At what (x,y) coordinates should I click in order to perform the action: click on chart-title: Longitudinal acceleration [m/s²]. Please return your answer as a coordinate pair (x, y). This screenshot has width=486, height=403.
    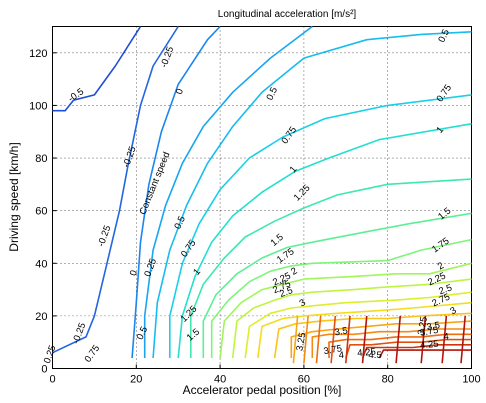
    Looking at the image, I should click on (287, 14).